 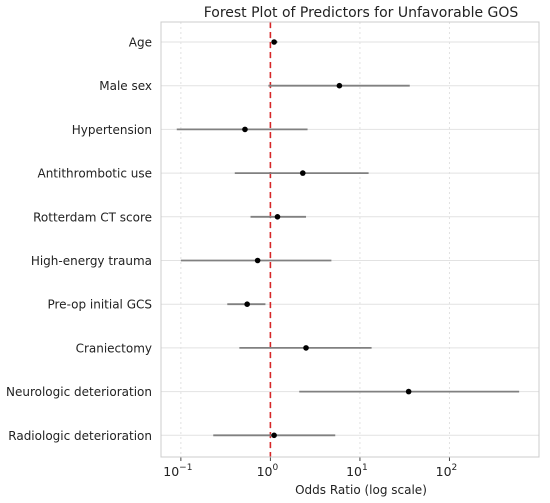 What do you see at coordinates (447, 471) in the screenshot?
I see `x-tick-label-3: 10²` at bounding box center [447, 471].